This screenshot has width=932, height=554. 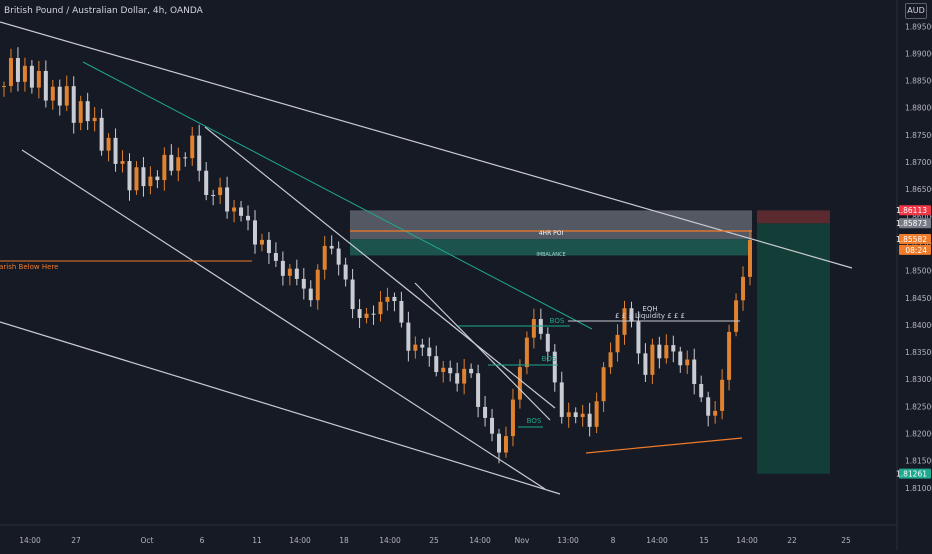 What do you see at coordinates (918, 108) in the screenshot?
I see `price-tick: 1.88000` at bounding box center [918, 108].